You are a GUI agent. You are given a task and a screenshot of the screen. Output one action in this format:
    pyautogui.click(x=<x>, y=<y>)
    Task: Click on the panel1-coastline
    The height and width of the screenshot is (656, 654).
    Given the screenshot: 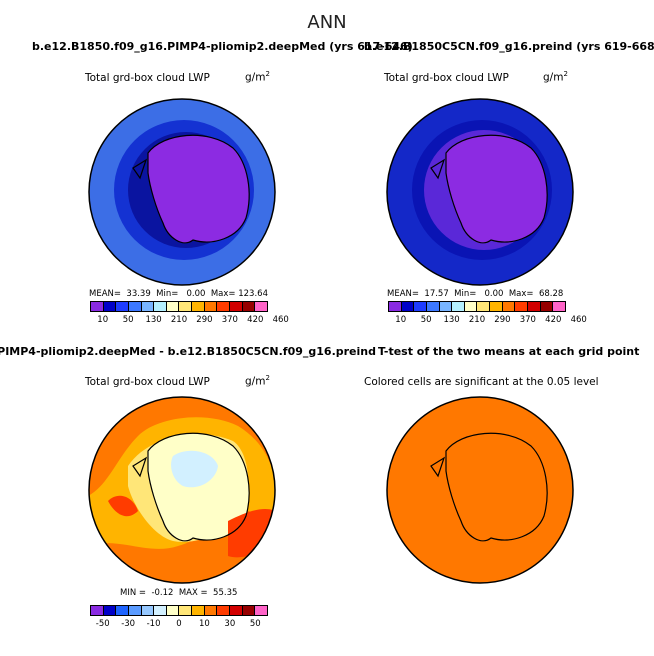 What is the action you would take?
    pyautogui.click(x=191, y=189)
    